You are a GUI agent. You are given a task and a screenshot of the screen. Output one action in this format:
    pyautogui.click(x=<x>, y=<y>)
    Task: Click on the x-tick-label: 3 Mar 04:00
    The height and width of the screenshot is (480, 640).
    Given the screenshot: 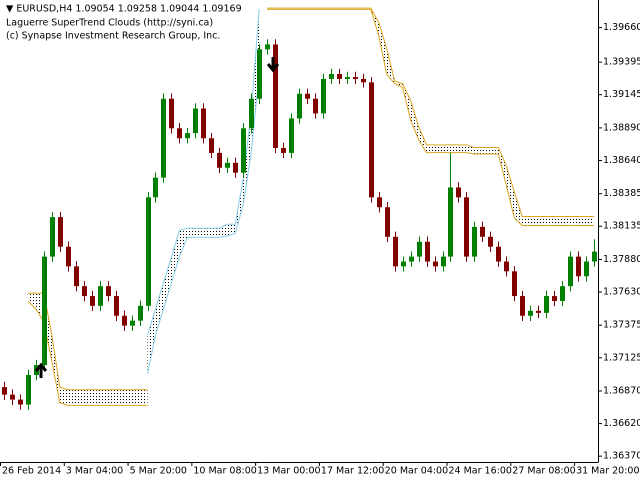 What is the action you would take?
    pyautogui.click(x=94, y=471)
    